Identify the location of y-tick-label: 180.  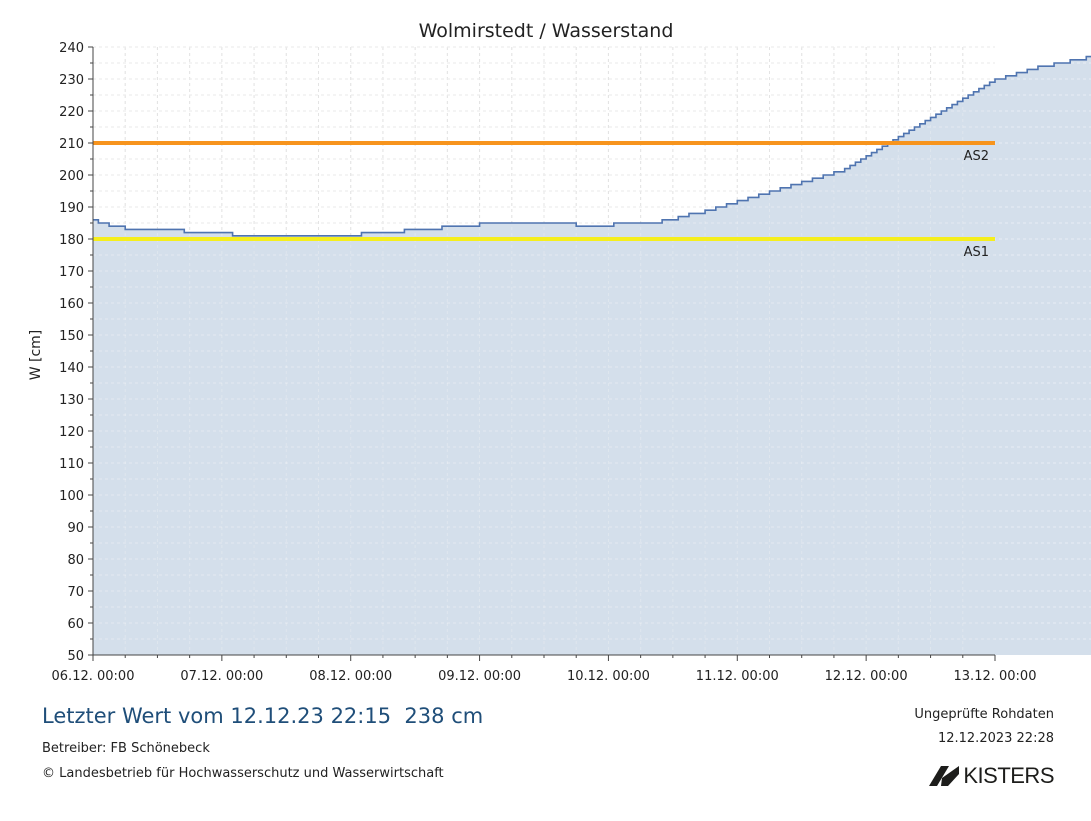
(71, 240).